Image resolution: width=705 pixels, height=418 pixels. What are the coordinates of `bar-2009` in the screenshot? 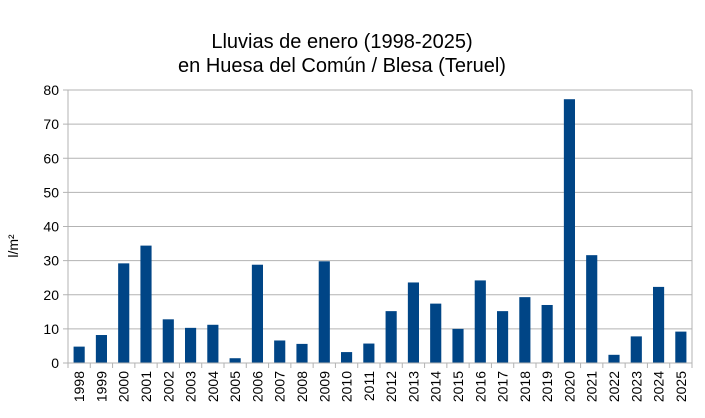 It's located at (324, 312).